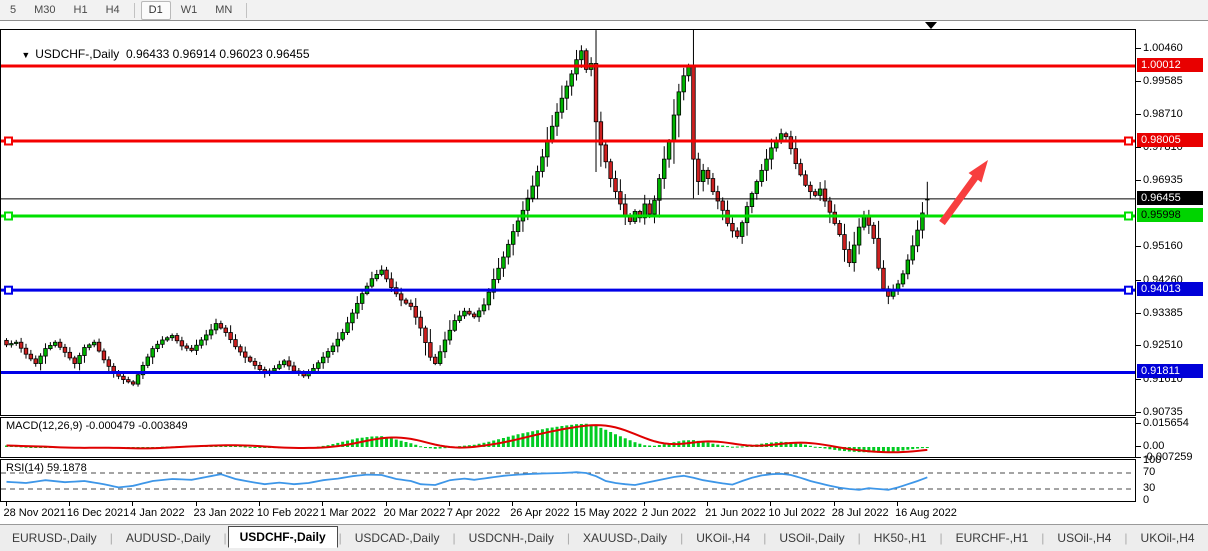 The image size is (1208, 551). Describe the element at coordinates (168, 538) in the screenshot. I see `tab-audusd-daily: AUDUSD-,Daily` at that location.